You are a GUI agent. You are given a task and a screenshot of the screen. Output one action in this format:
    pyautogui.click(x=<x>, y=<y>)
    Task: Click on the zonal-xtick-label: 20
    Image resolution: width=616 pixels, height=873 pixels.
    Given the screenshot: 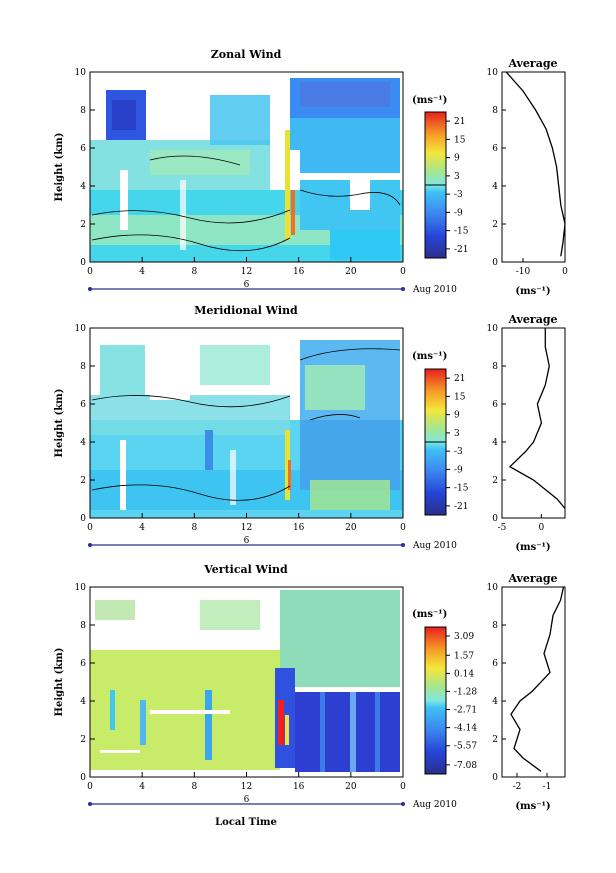 What is the action you would take?
    pyautogui.click(x=351, y=272)
    